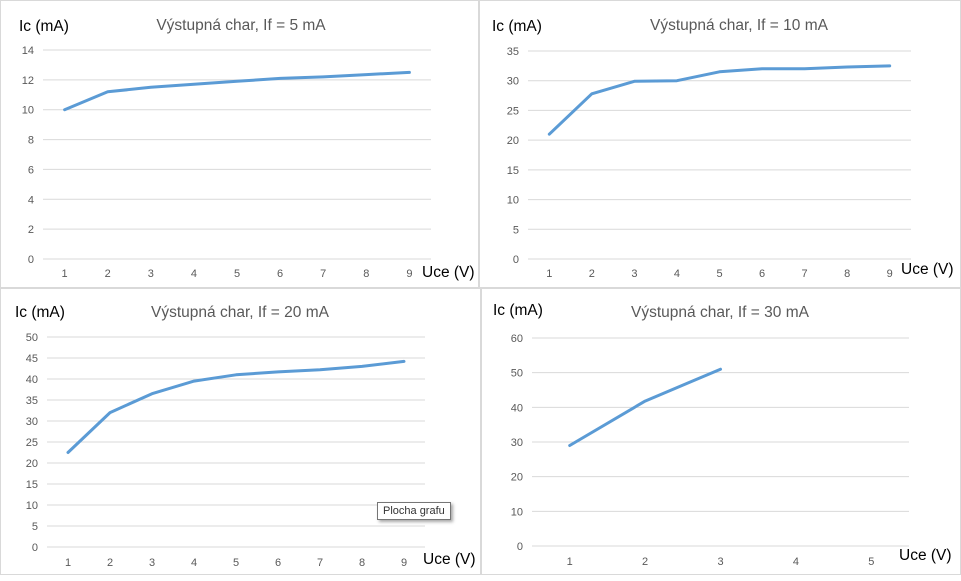 Image resolution: width=961 pixels, height=581 pixels. Describe the element at coordinates (513, 111) in the screenshot. I see `y-tick-label: 25` at that location.